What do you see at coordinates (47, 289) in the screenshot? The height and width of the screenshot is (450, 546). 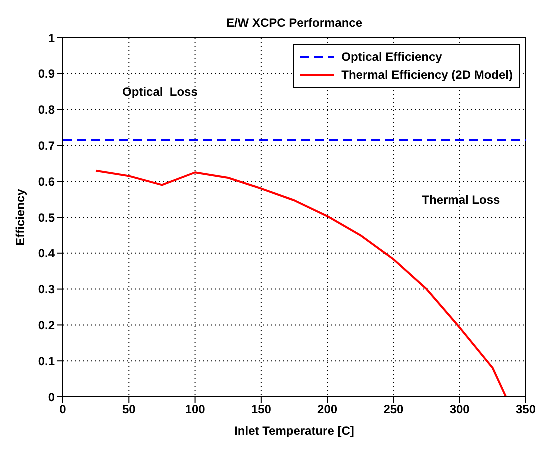 I see `y-tick-label: 0.3` at bounding box center [47, 289].